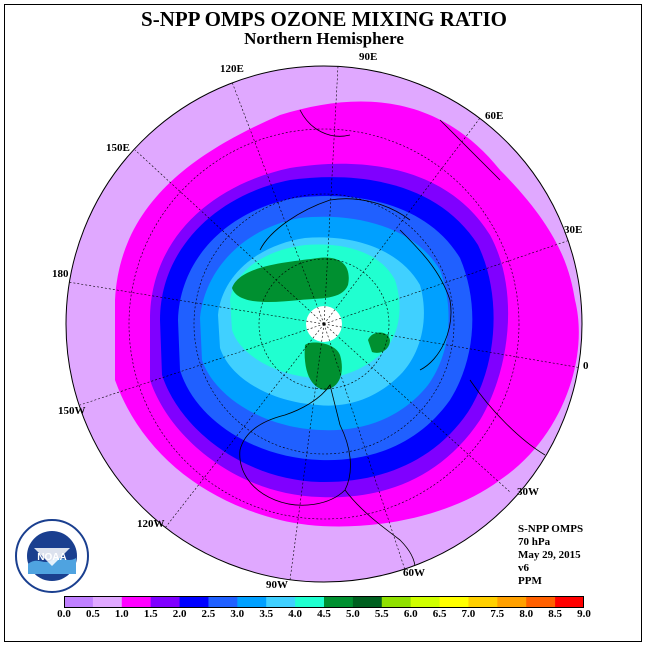 This screenshot has width=648, height=648. What do you see at coordinates (530, 581) in the screenshot?
I see `info-units: PPM` at bounding box center [530, 581].